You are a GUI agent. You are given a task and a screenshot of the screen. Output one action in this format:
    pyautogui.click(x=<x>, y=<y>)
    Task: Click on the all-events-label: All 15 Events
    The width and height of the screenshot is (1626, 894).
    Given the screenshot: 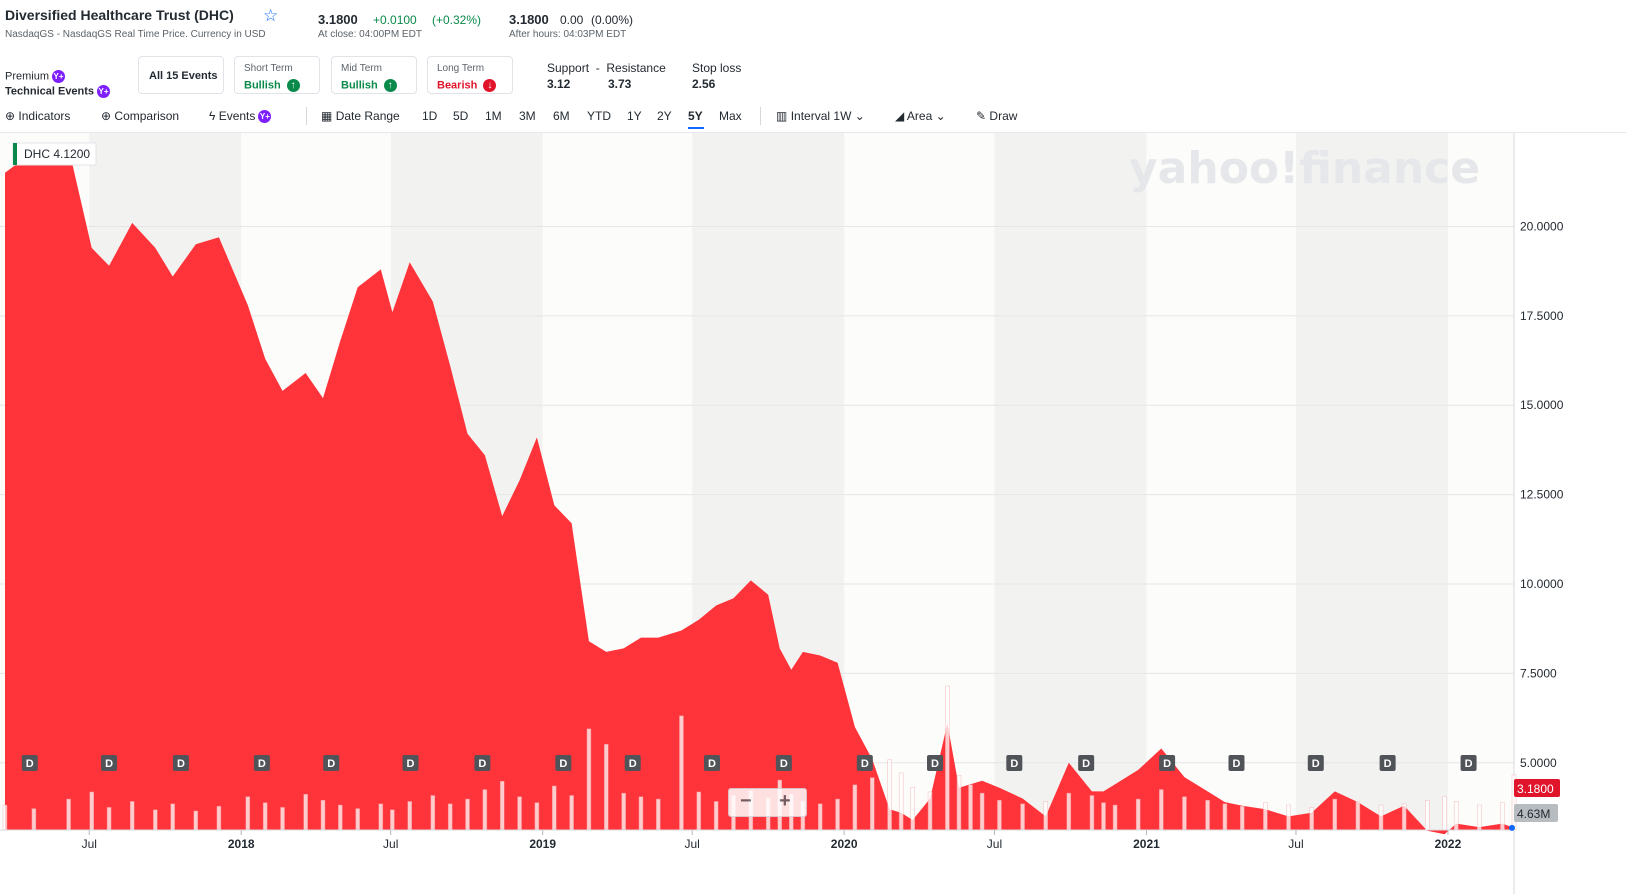 What is the action you would take?
    pyautogui.click(x=183, y=76)
    